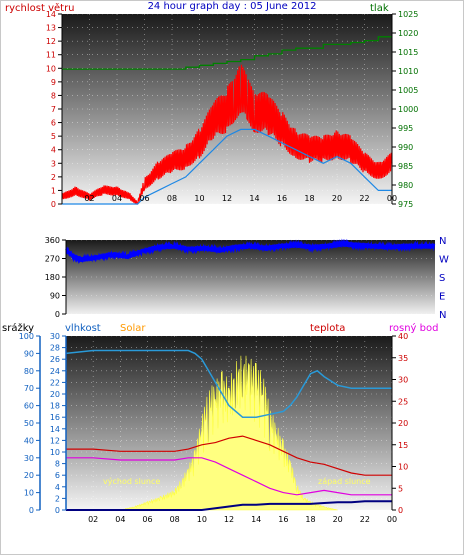 The image size is (464, 555). What do you see at coordinates (408, 90) in the screenshot?
I see `pressure-tick-label: 1005` at bounding box center [408, 90].